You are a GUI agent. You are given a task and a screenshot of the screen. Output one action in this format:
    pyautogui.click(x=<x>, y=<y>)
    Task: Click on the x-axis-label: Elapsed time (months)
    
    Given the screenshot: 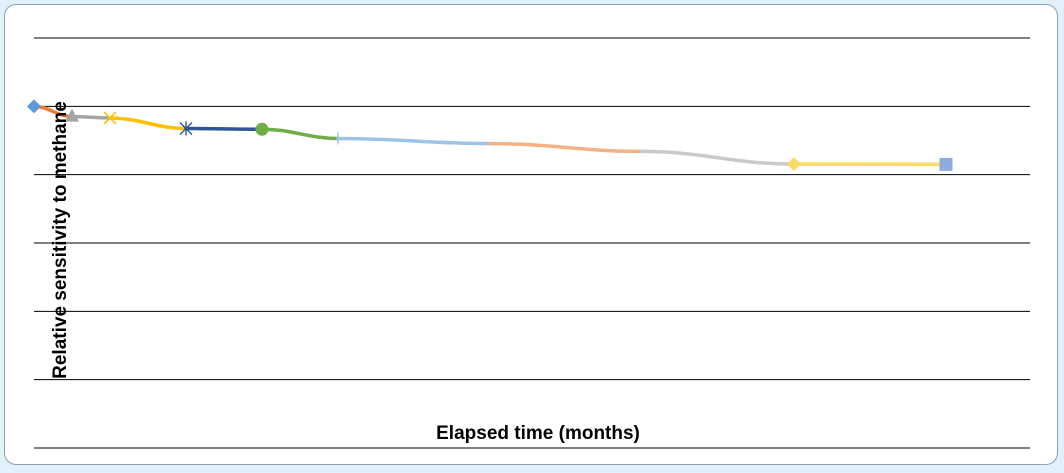 What is the action you would take?
    pyautogui.click(x=538, y=433)
    